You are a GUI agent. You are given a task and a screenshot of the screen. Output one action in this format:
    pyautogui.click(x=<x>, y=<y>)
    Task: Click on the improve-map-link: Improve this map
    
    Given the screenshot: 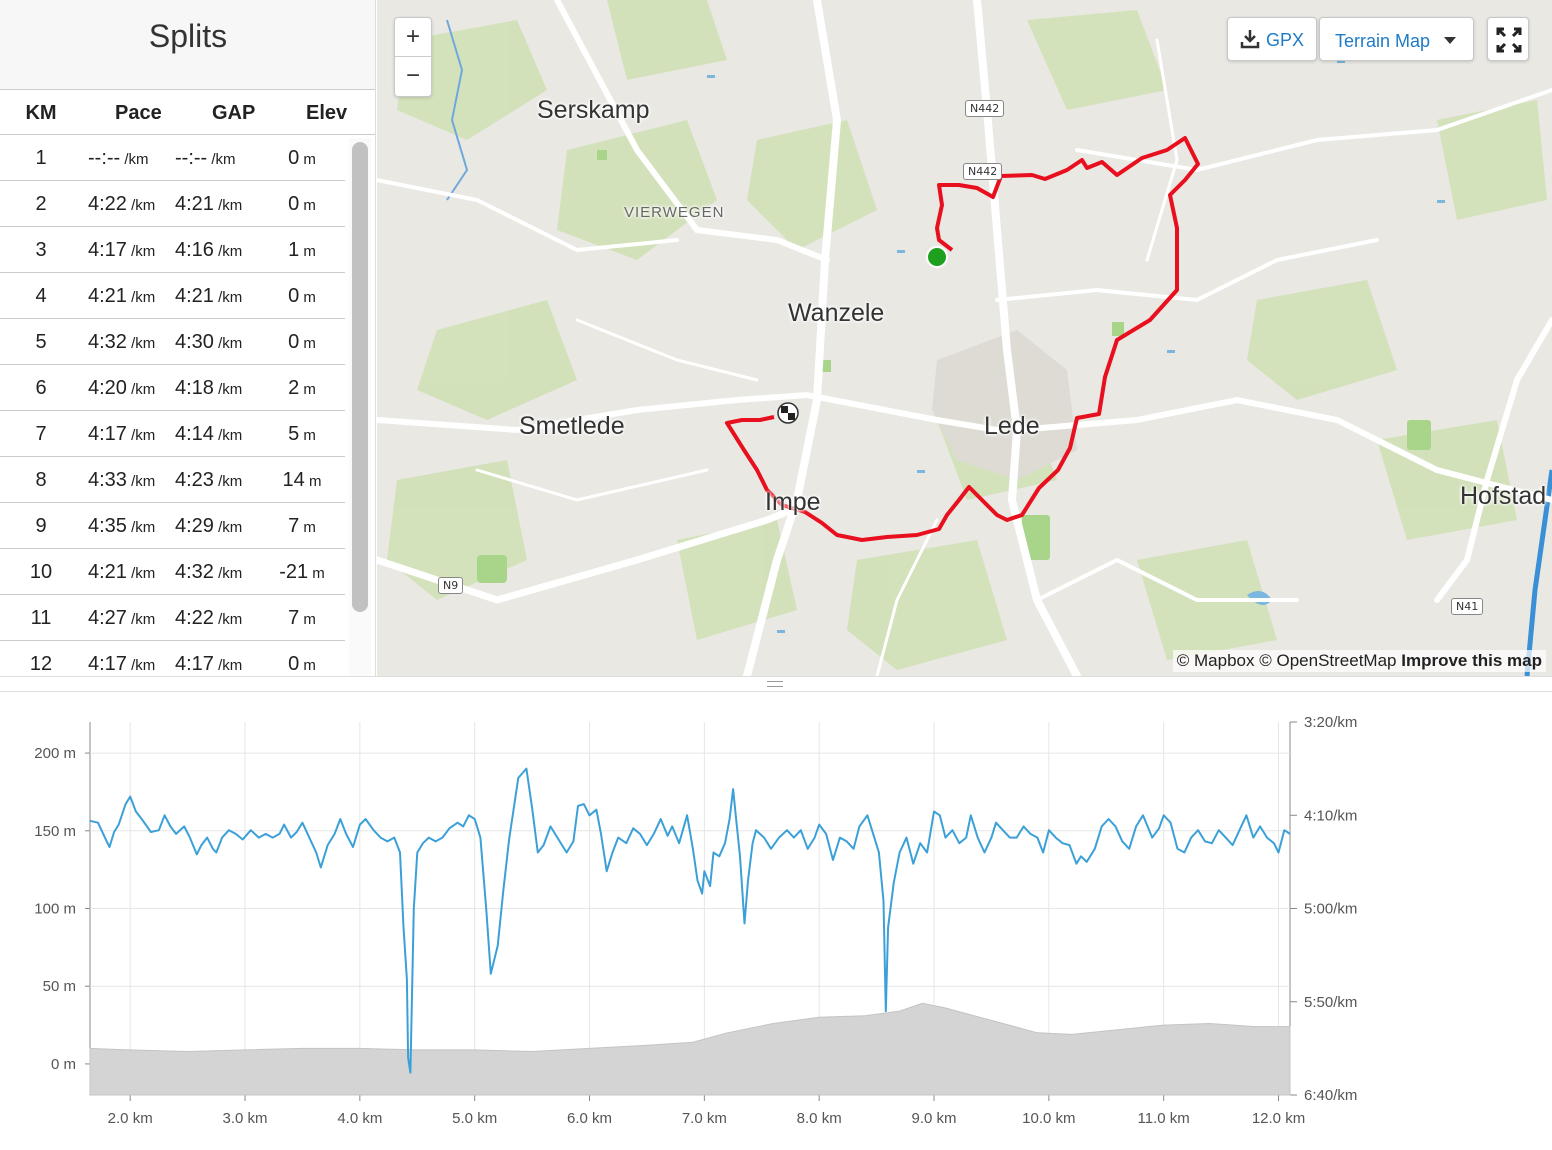 What is the action you would take?
    pyautogui.click(x=1471, y=660)
    